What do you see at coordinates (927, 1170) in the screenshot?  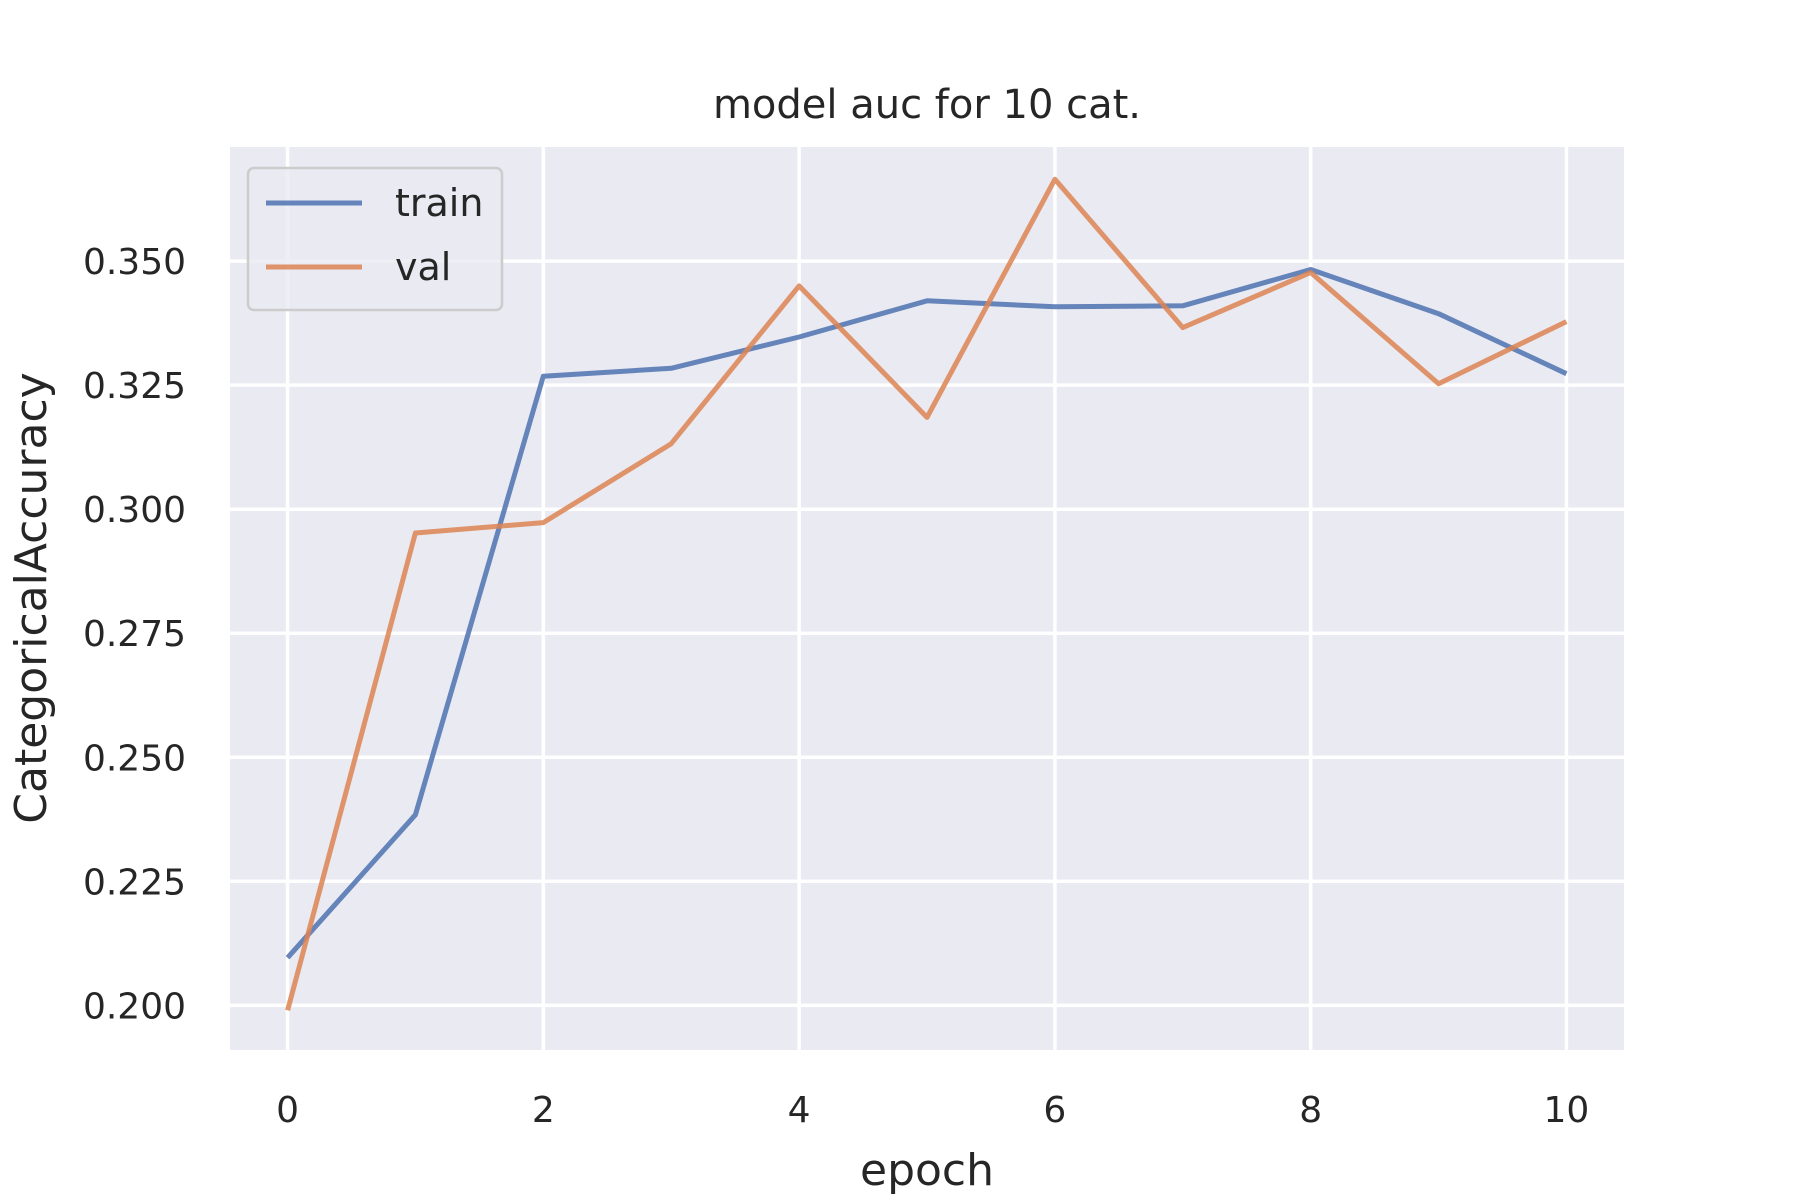 I see `x-axis-label: epoch` at bounding box center [927, 1170].